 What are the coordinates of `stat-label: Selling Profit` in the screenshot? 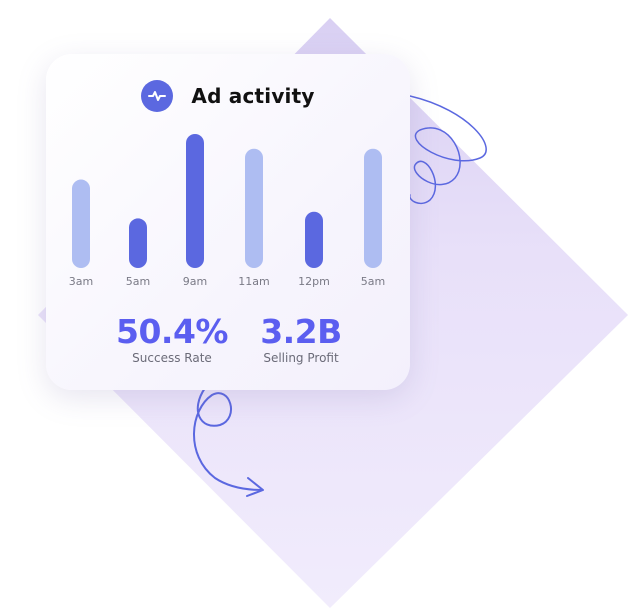 It's located at (301, 358).